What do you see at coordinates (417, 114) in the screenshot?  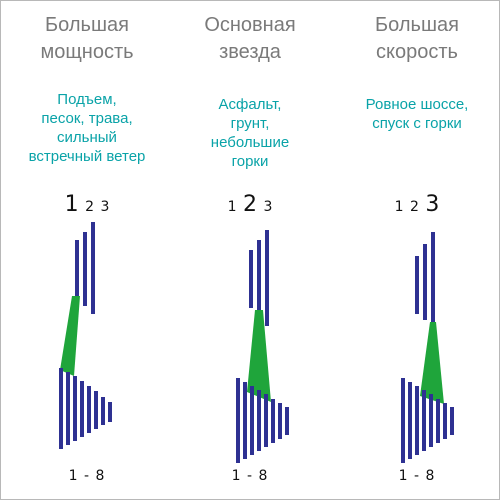 I see `column-description: Ровное шоссе, спуск с горки` at bounding box center [417, 114].